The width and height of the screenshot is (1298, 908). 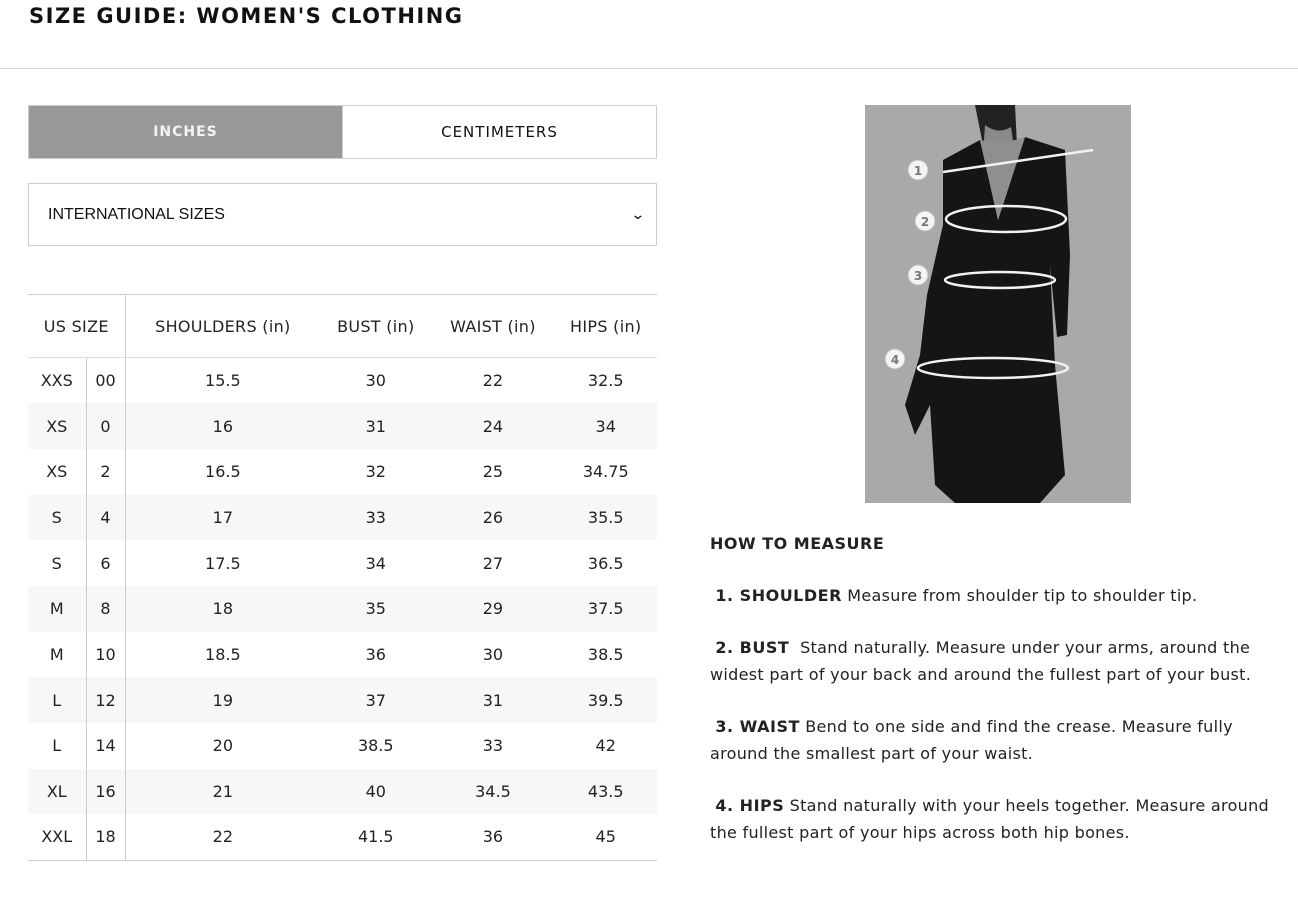 I want to click on instruction-label: 2. BUST, so click(x=752, y=647).